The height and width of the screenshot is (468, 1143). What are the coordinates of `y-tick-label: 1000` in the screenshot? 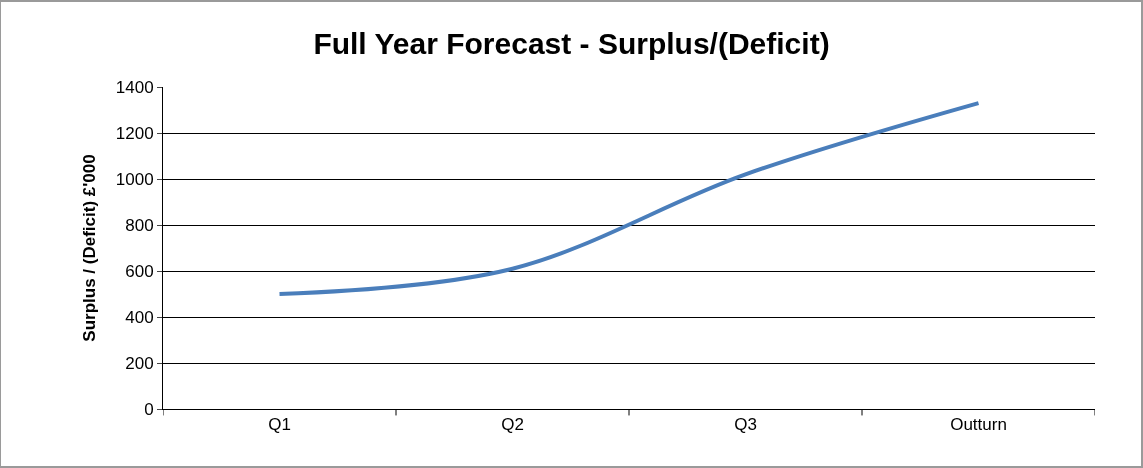 It's located at (134, 179).